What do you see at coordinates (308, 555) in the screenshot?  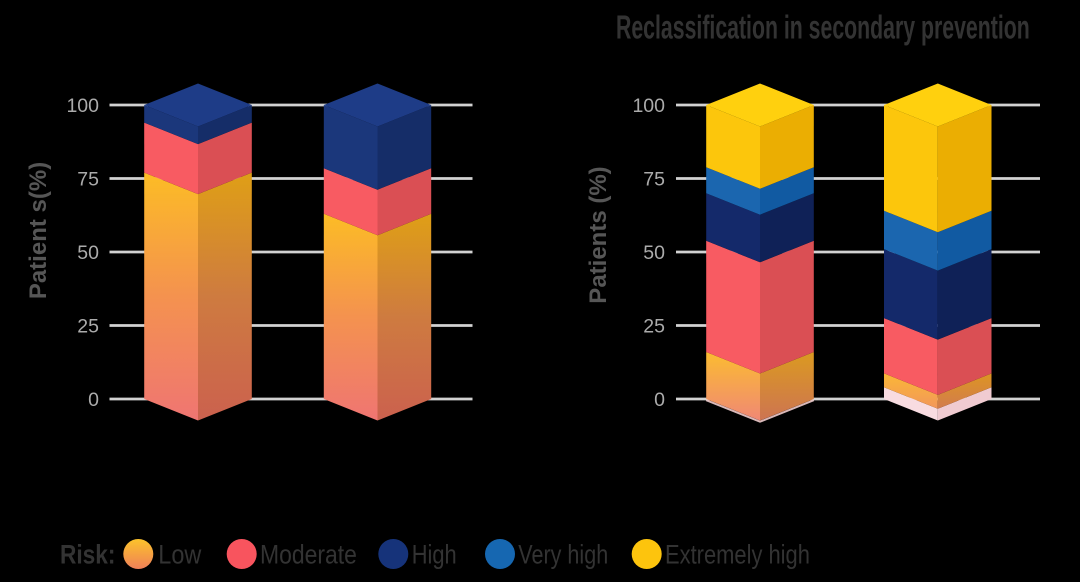 I see `svg-text: Moderate` at bounding box center [308, 555].